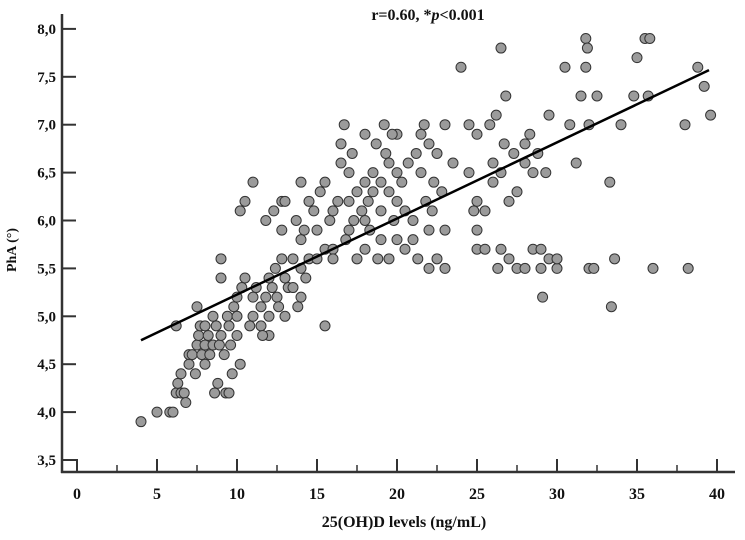  Describe the element at coordinates (46, 30) in the screenshot. I see `y-tick-label: 8,0` at that location.